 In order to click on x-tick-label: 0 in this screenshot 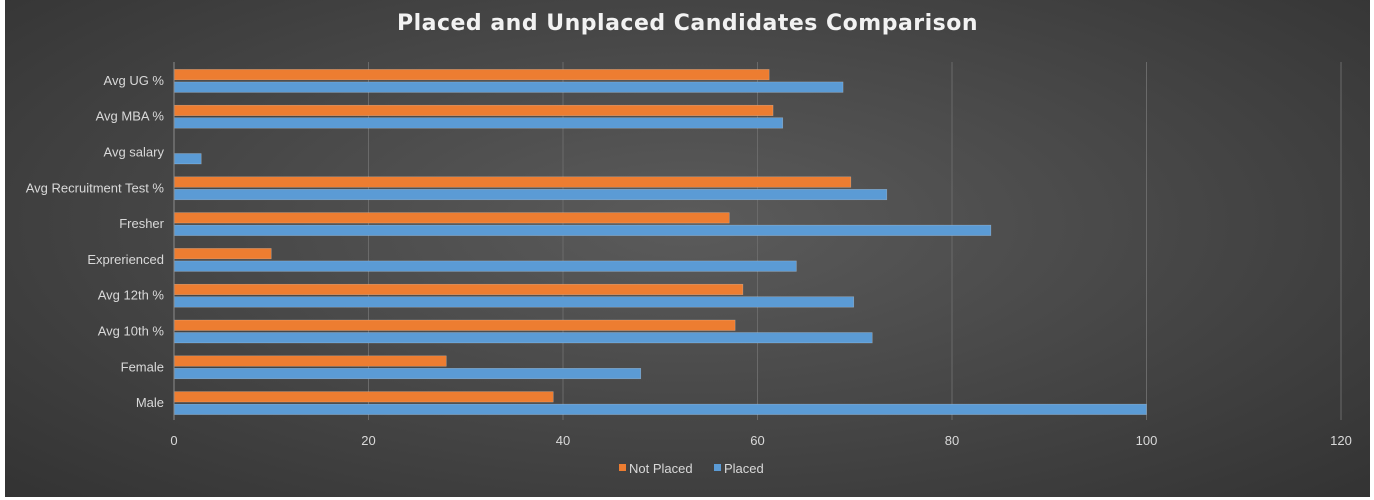, I will do `click(173, 440)`.